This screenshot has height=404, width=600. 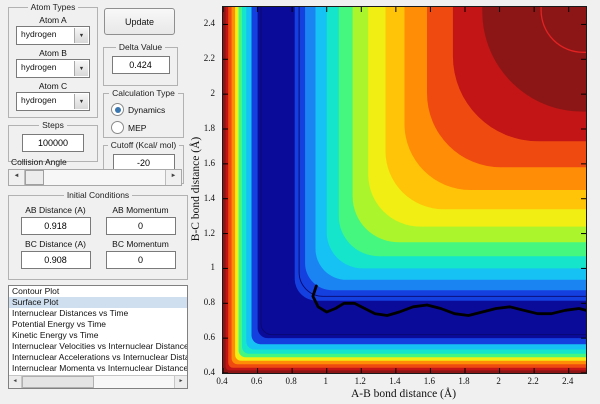 I want to click on radio-dynamics-label: Dynamics, so click(x=147, y=109).